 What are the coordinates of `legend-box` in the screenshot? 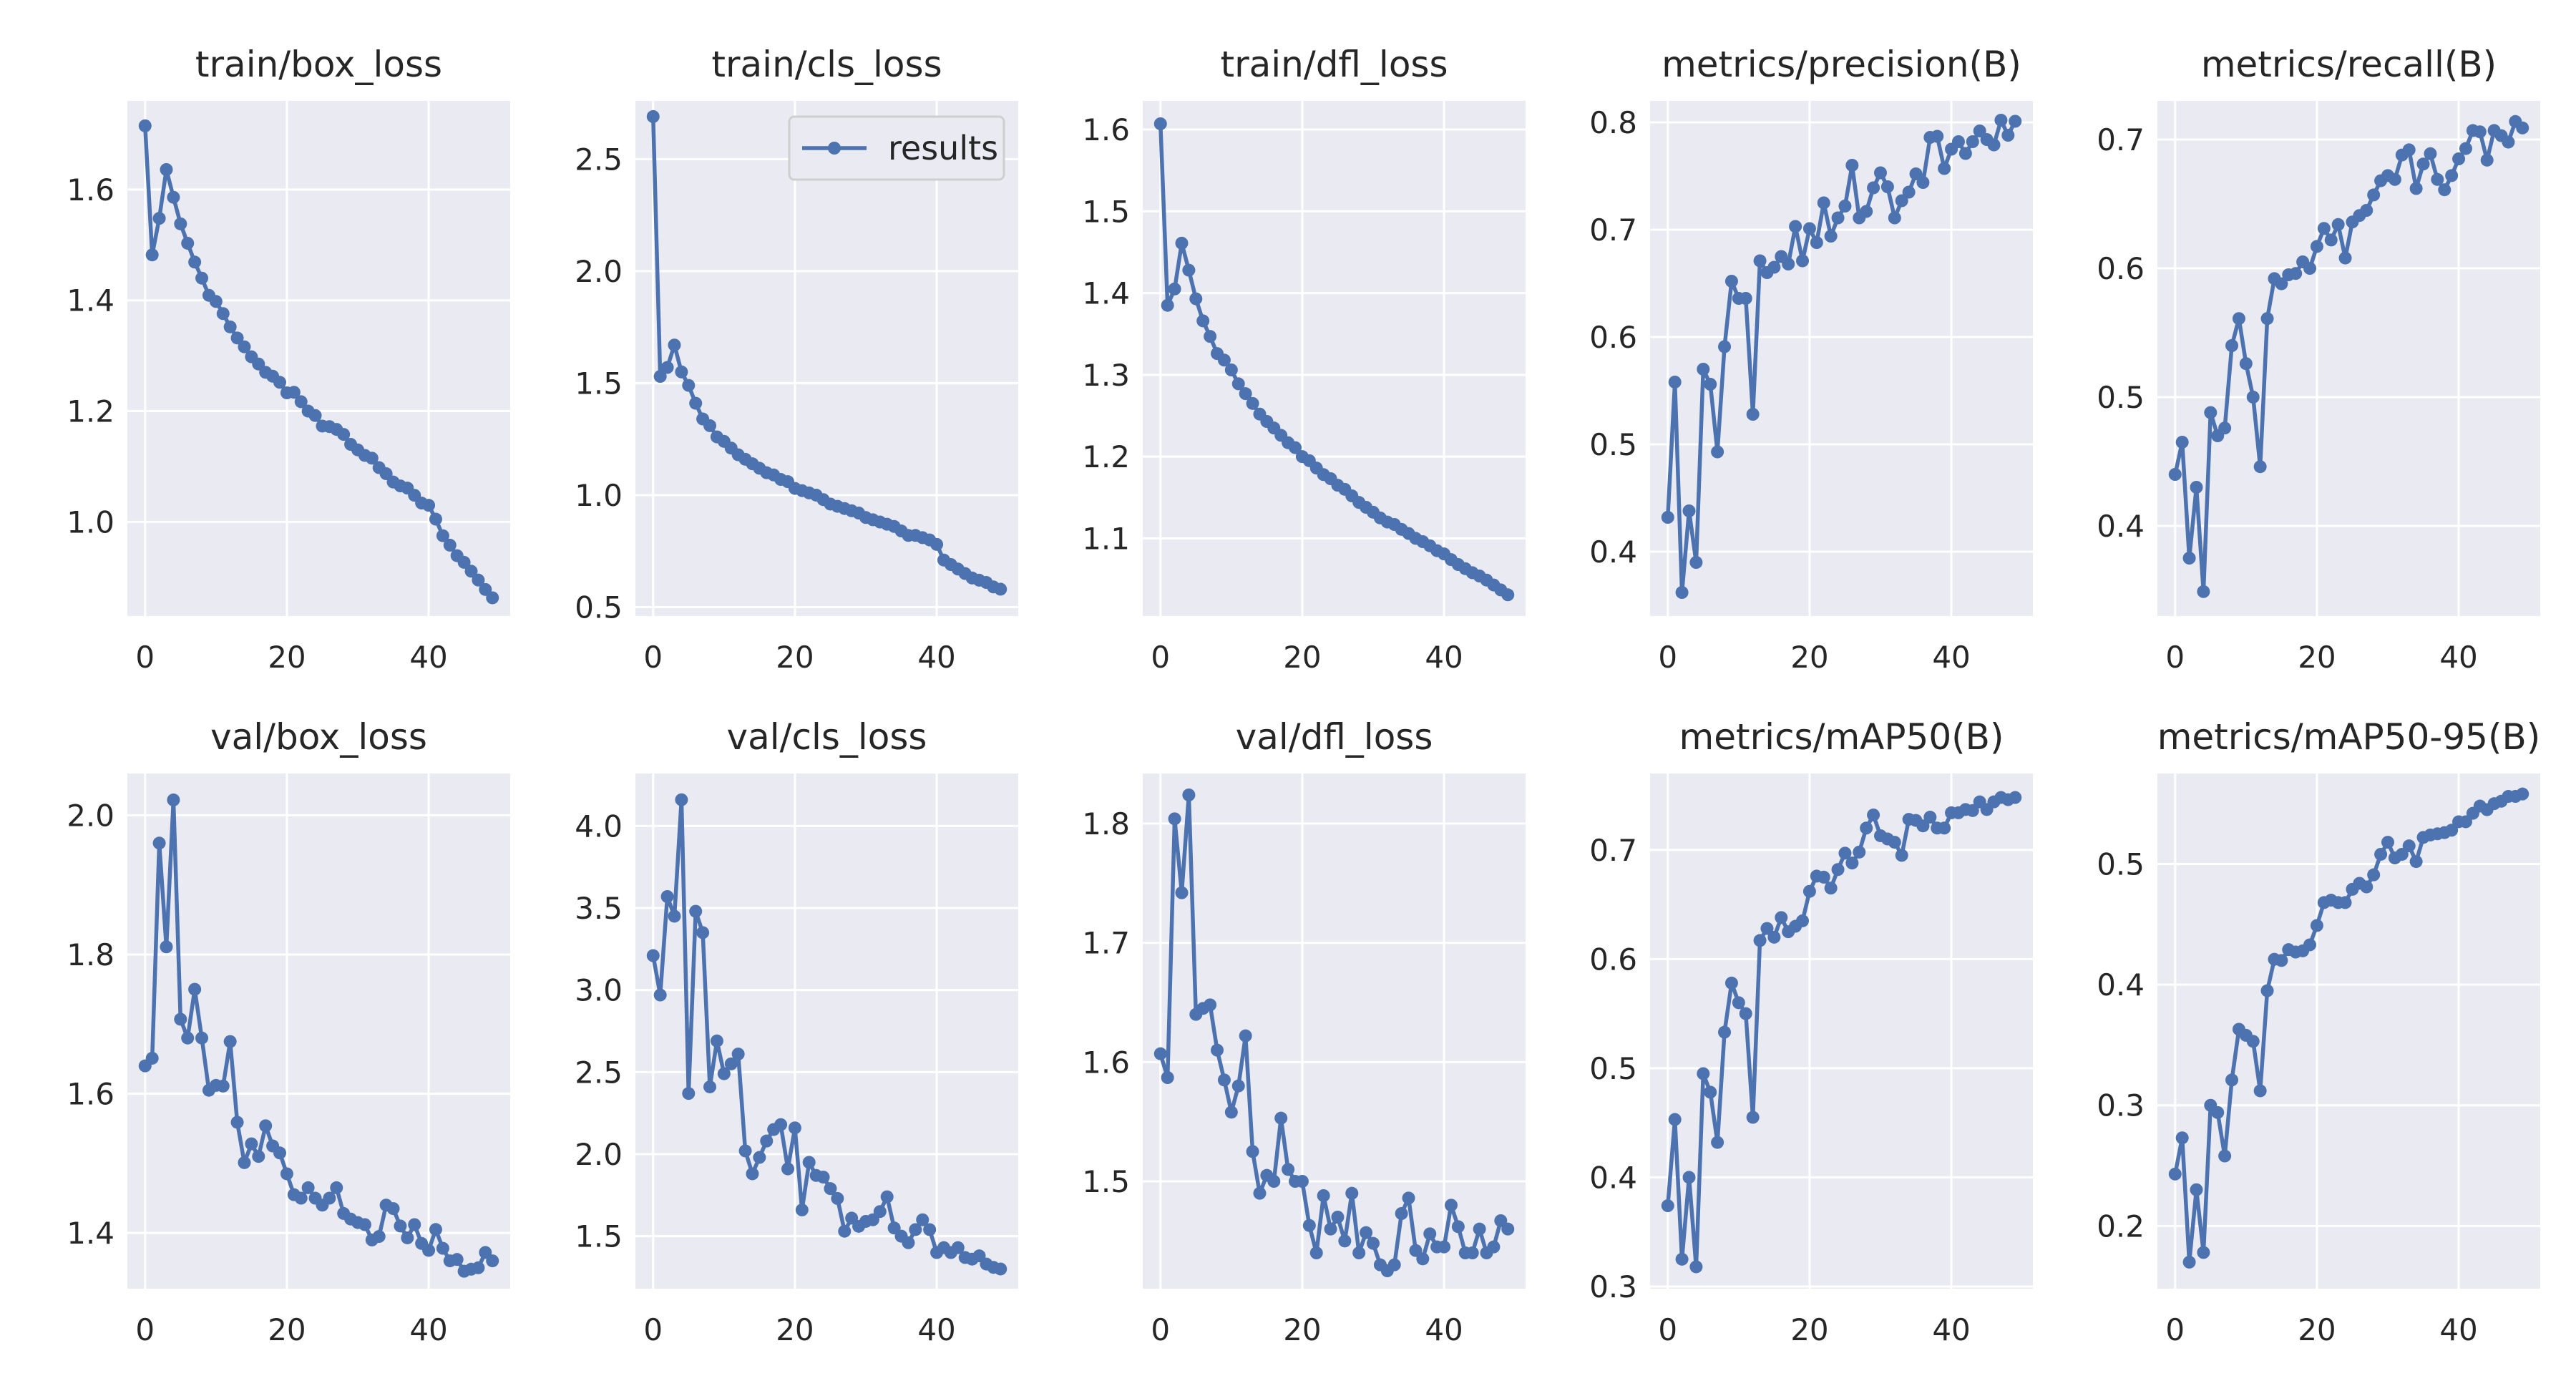 It's located at (896, 148).